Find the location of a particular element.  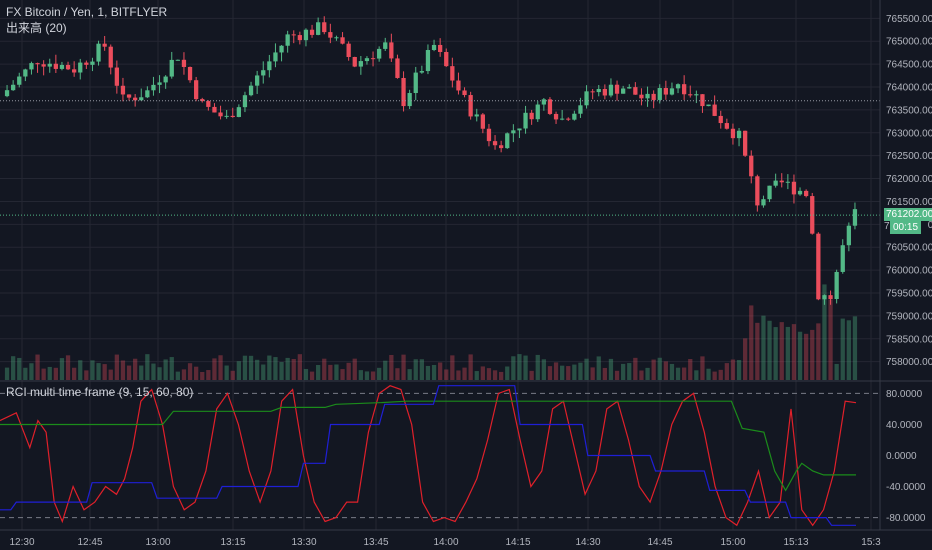

price-tick-label: 758500.00 is located at coordinates (909, 339).